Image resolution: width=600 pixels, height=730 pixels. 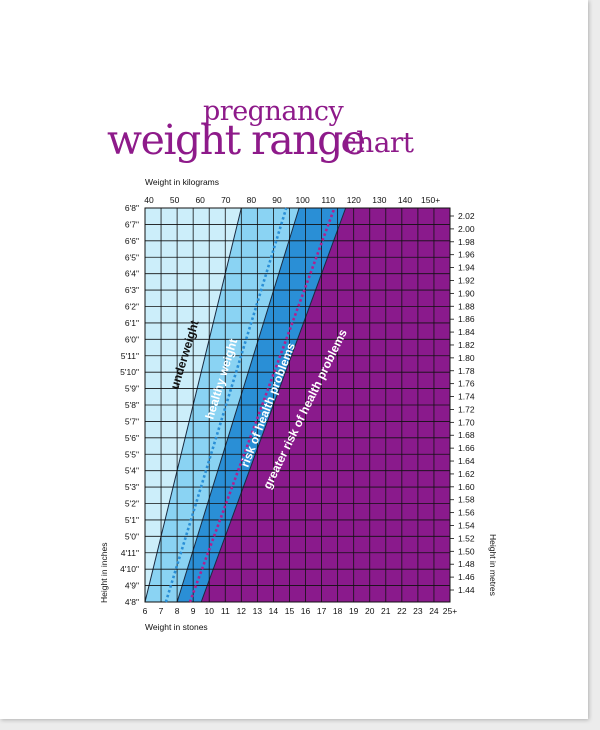 I want to click on height-inches-tick-label: 5'7", so click(x=132, y=421).